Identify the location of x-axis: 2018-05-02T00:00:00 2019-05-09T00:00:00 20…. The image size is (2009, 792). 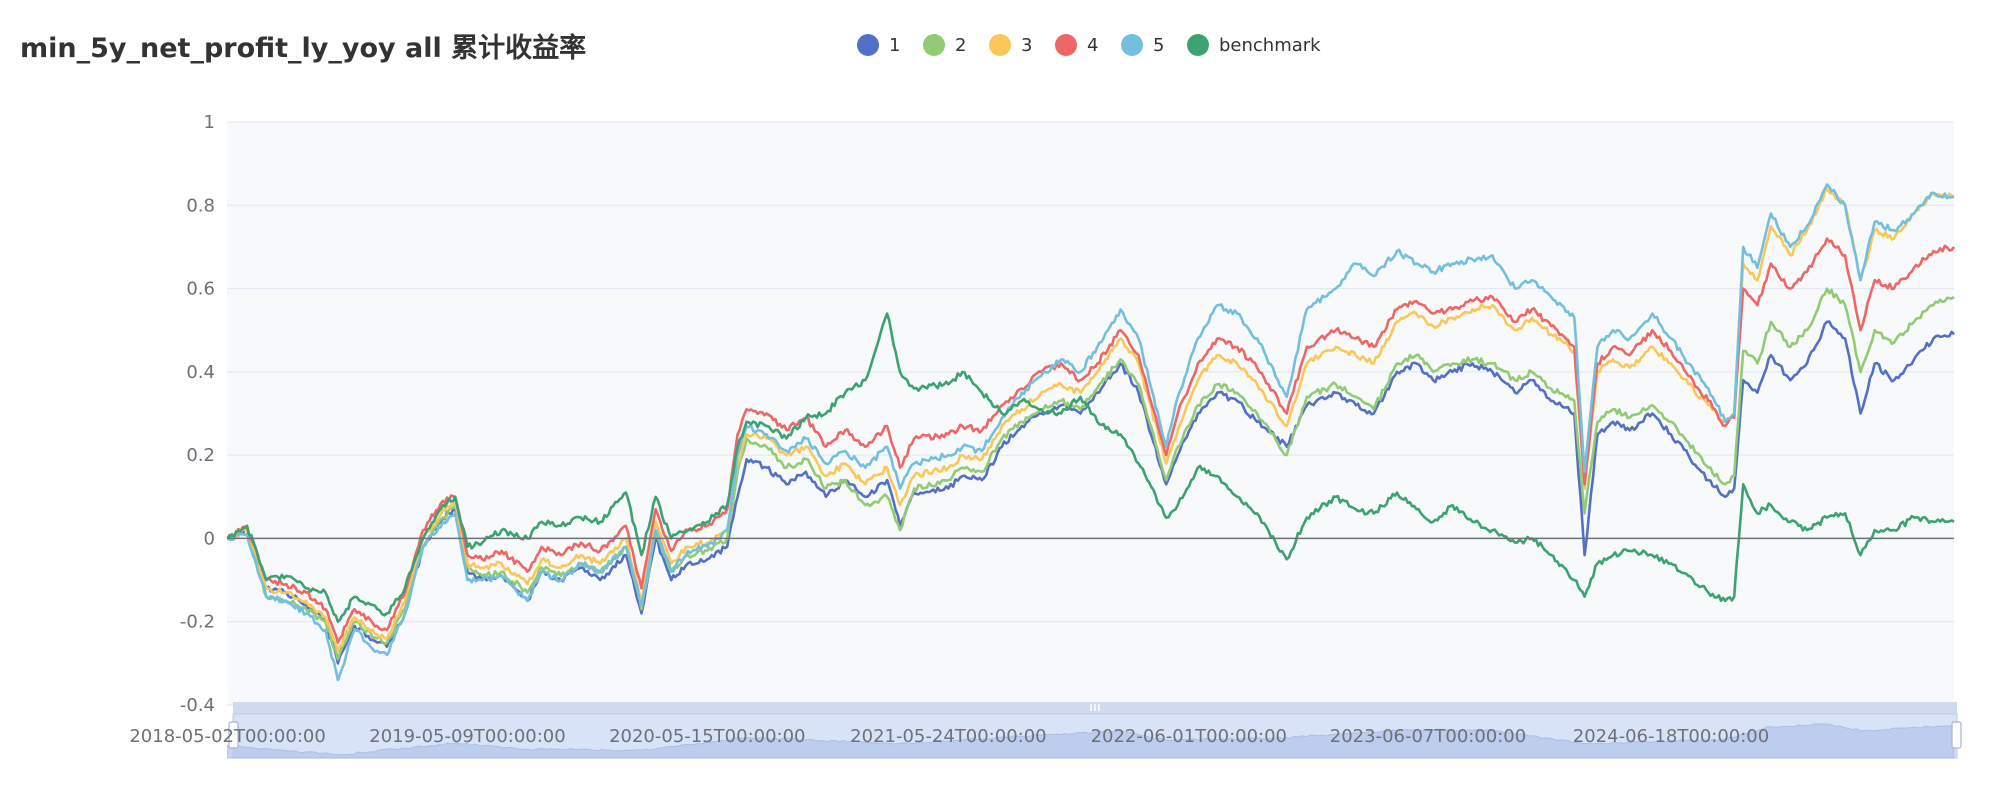
(949, 736).